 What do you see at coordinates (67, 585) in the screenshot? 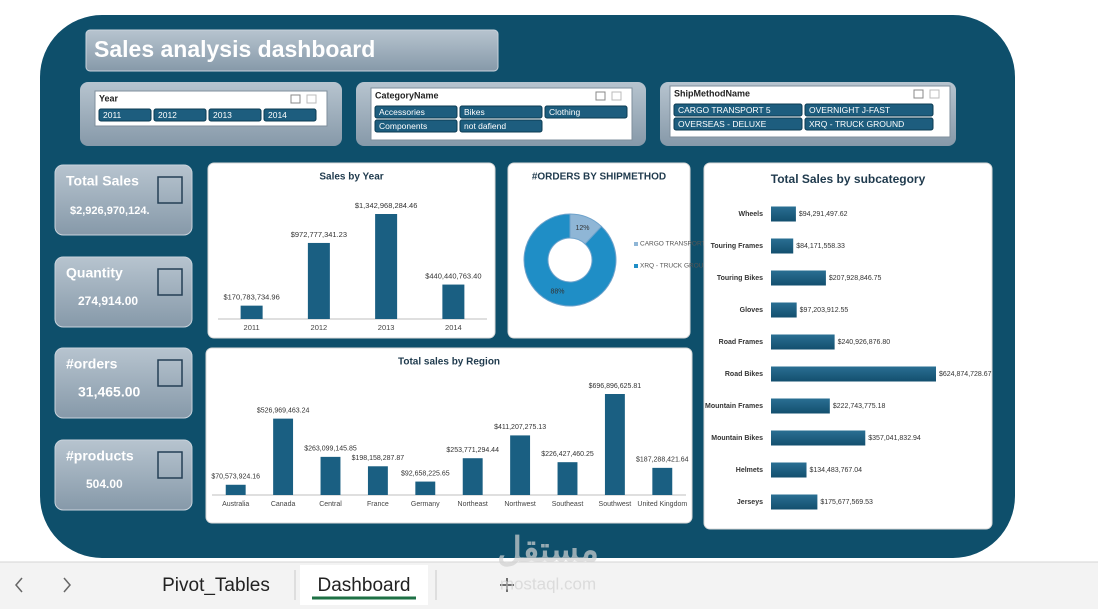
I see `scroll-right` at bounding box center [67, 585].